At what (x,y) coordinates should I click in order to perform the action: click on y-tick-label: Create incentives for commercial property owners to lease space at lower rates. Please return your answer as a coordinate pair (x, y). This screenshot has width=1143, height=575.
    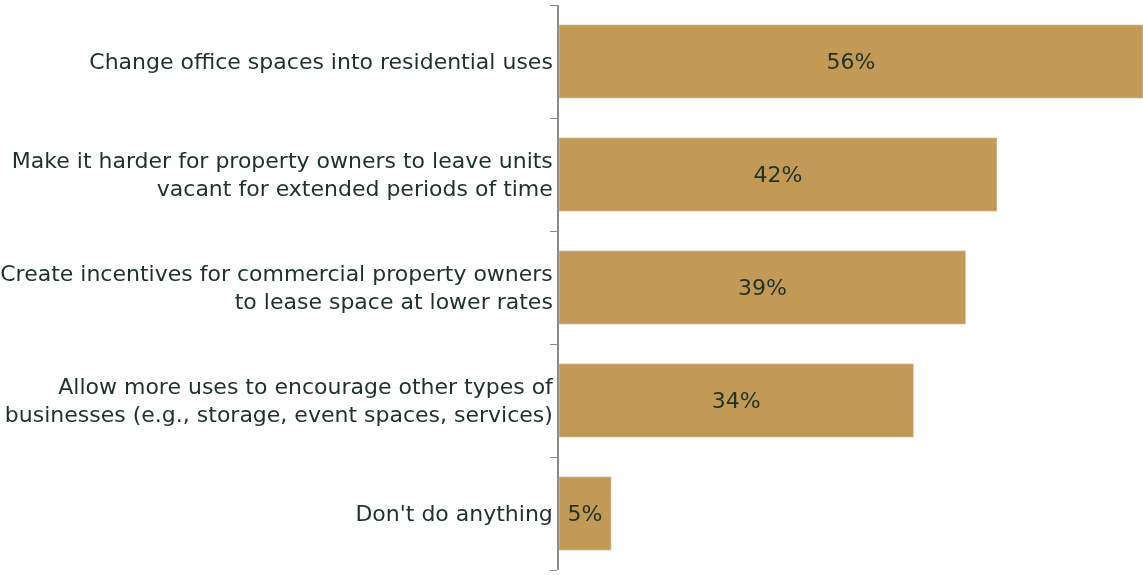
    Looking at the image, I should click on (276, 287).